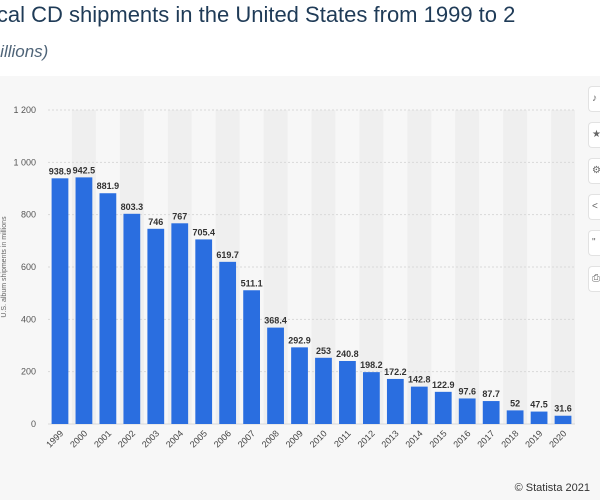 This screenshot has height=500, width=600. Describe the element at coordinates (413, 438) in the screenshot. I see `x-tick-label: 2014` at that location.